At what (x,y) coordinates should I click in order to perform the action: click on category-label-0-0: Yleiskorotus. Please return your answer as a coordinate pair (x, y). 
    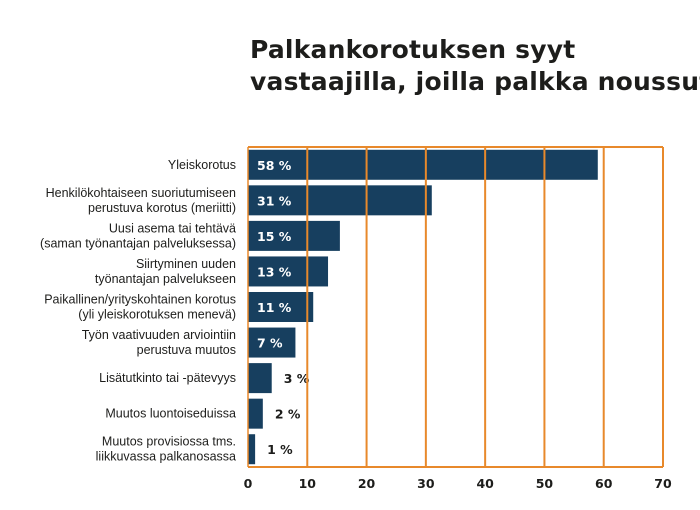
    Looking at the image, I should click on (202, 165).